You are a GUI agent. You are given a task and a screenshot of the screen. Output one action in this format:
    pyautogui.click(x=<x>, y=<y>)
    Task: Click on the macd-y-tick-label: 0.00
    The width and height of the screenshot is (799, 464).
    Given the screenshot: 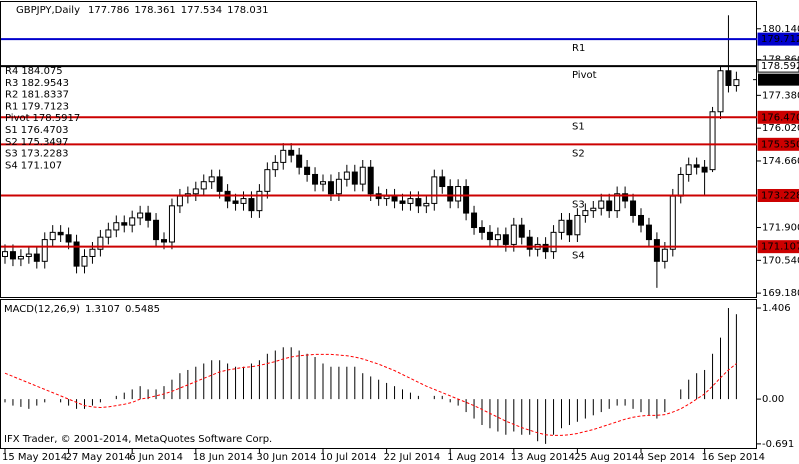 What is the action you would take?
    pyautogui.click(x=773, y=399)
    